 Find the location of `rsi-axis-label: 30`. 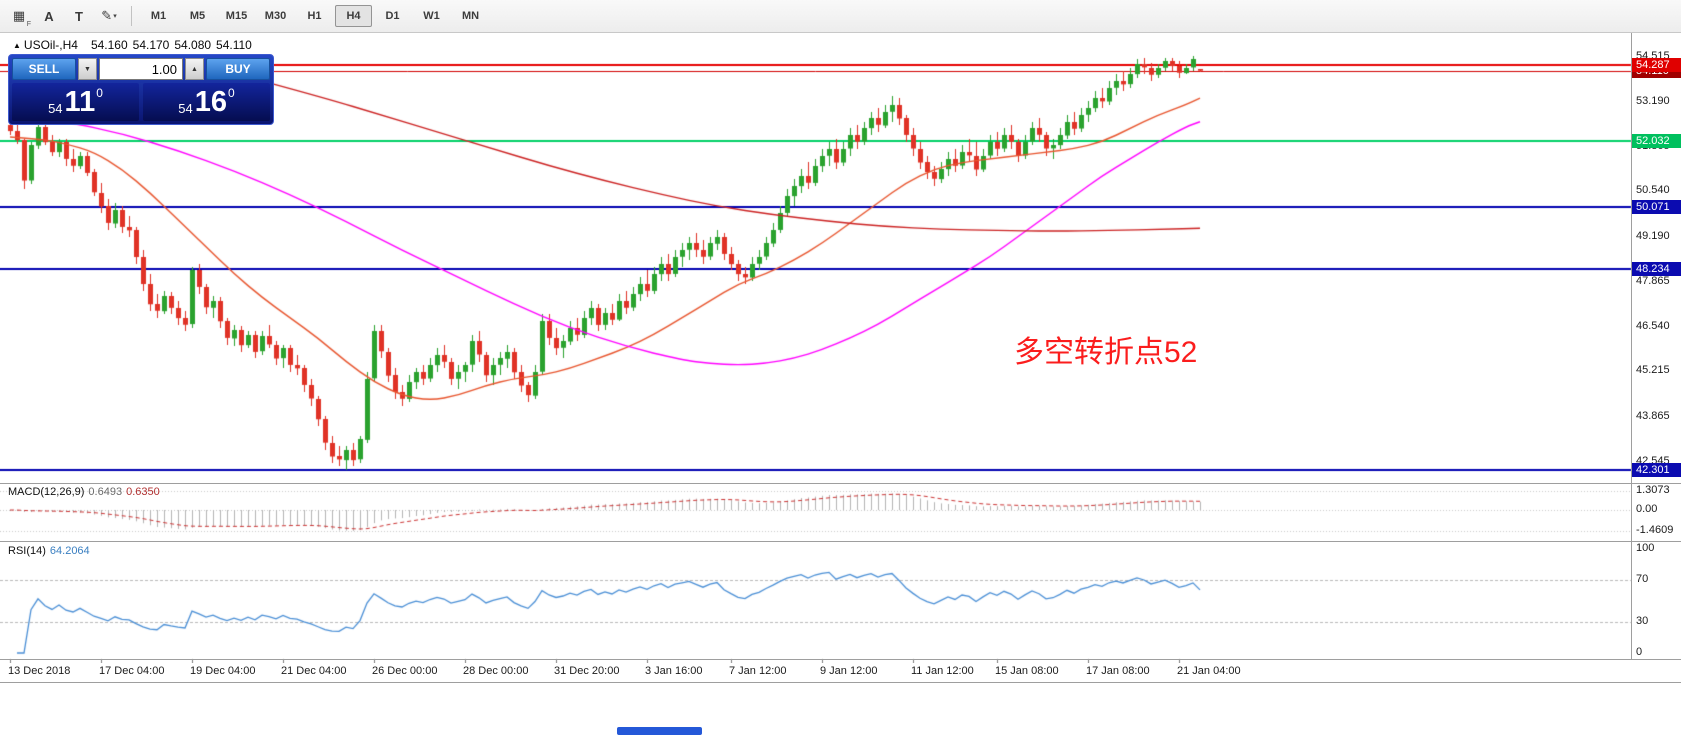

rsi-axis-label: 30 is located at coordinates (1642, 620).